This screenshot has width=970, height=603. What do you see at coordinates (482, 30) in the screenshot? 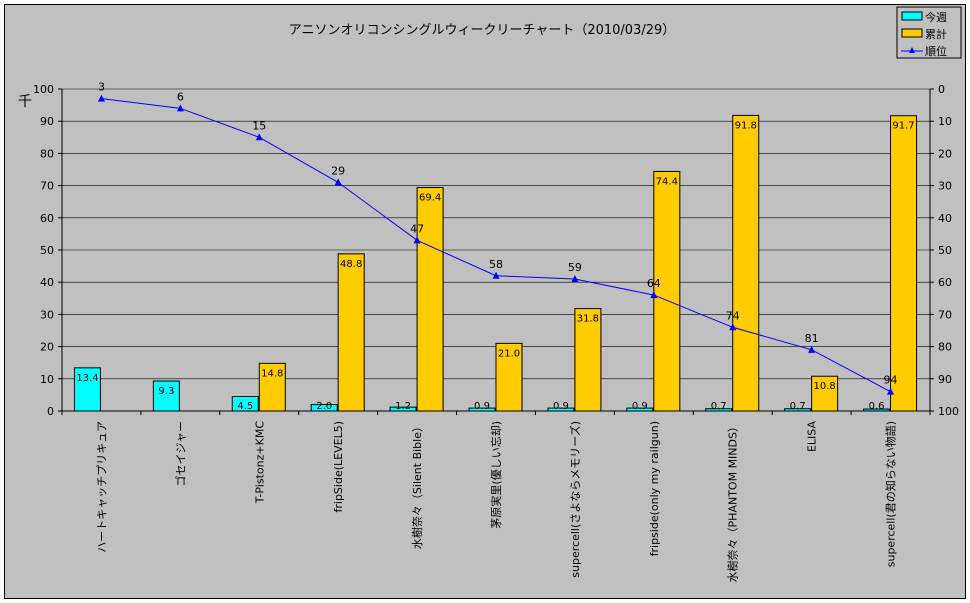
I see `chart-title: アニソンオリコンシングルウィークリーチャート（2010/03/29）` at bounding box center [482, 30].